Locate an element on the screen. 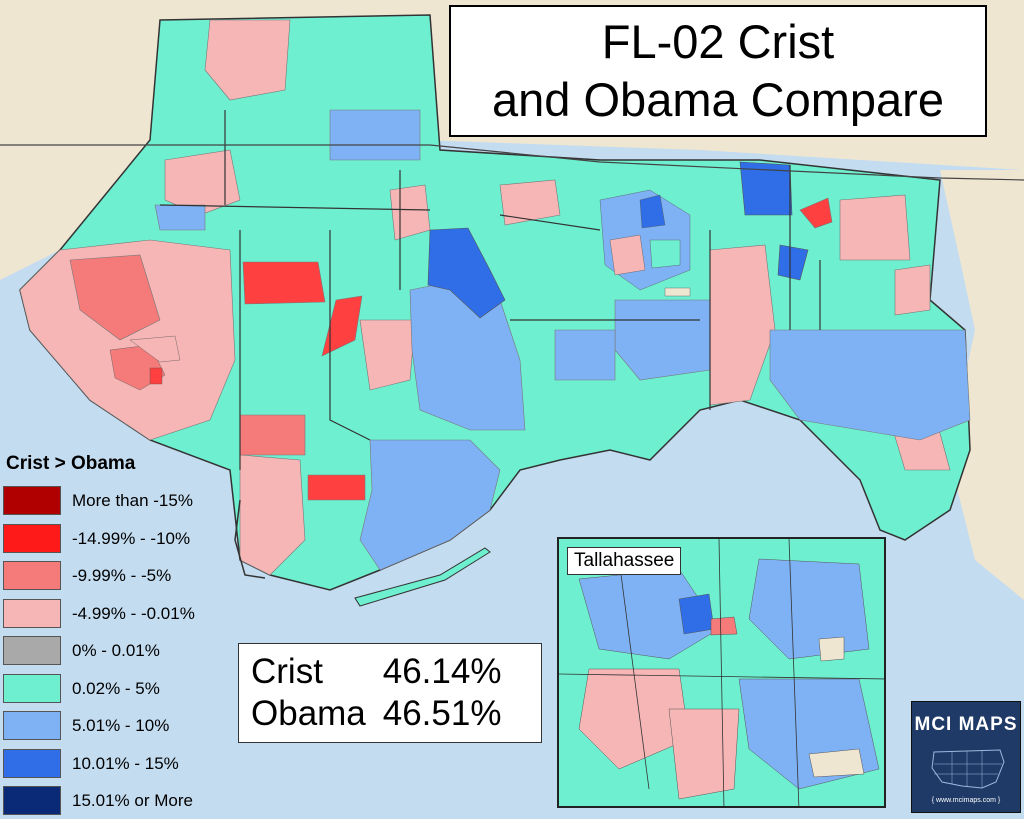 The width and height of the screenshot is (1024, 819). barrier-island-west is located at coordinates (250, 539).